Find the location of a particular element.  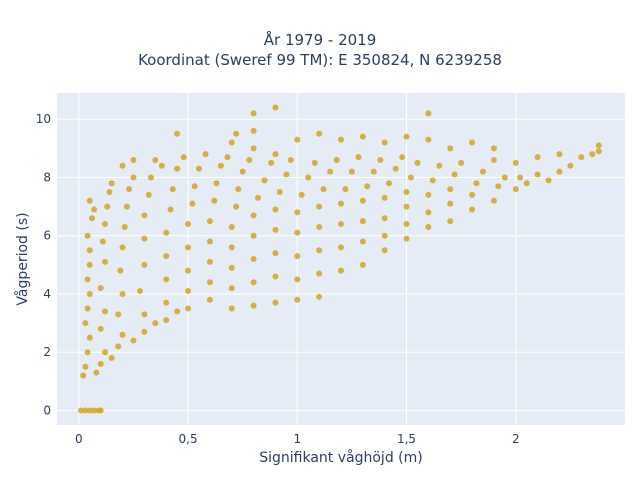

y-tick-label: 4 is located at coordinates (47, 294).